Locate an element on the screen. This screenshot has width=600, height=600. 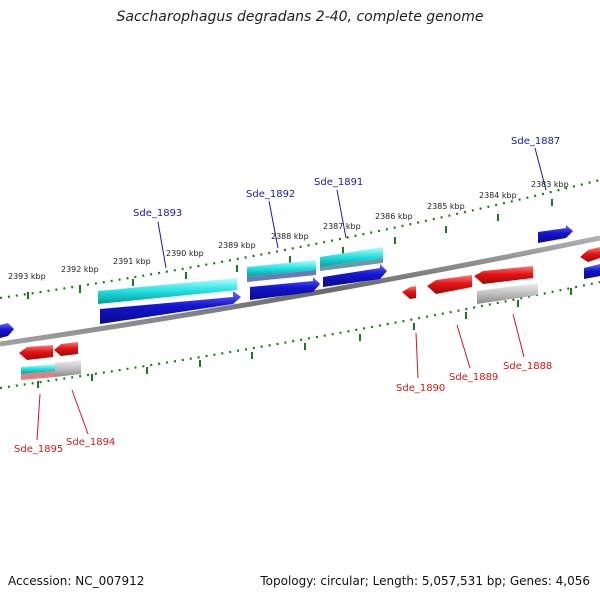
gene-label: Sde_1890 is located at coordinates (420, 388).